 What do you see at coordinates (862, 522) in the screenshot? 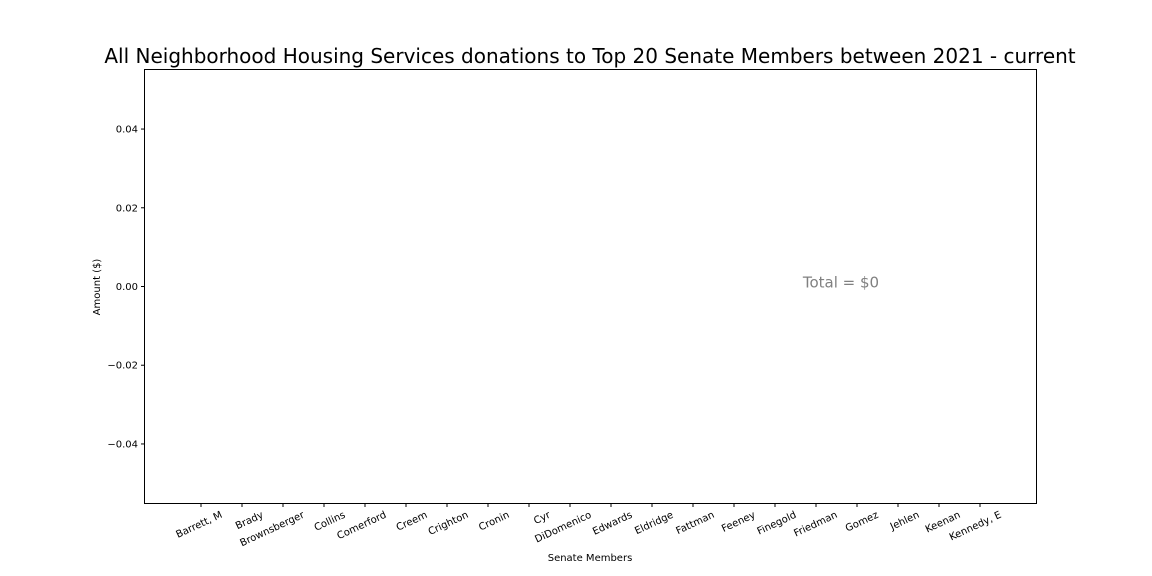
I see `x-tick-label: Gomez` at bounding box center [862, 522].